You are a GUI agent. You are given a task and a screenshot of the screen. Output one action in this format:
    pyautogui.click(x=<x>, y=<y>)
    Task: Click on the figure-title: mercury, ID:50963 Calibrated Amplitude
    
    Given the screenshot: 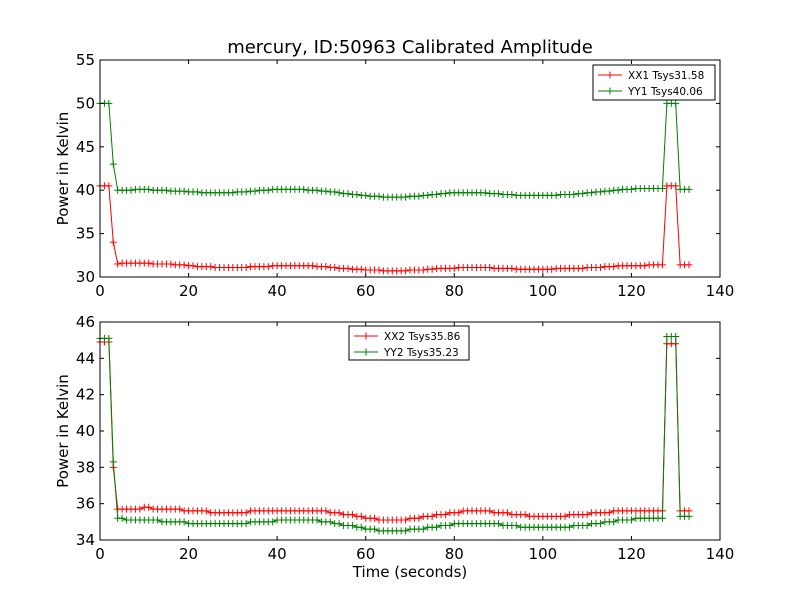 What is the action you would take?
    pyautogui.click(x=410, y=47)
    